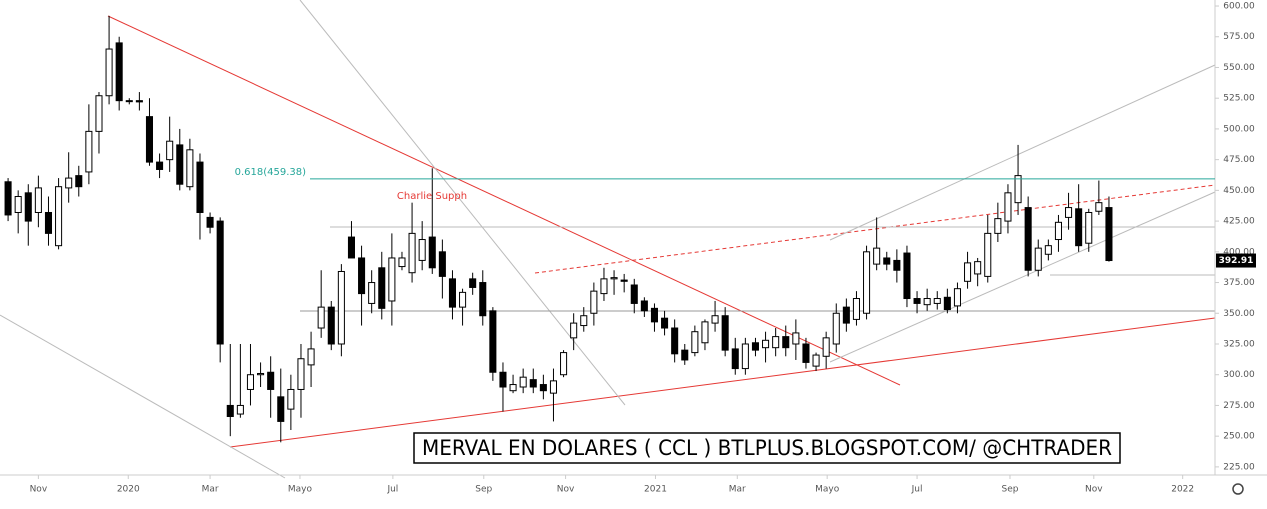 Image resolution: width=1267 pixels, height=509 pixels. Describe the element at coordinates (143, 396) in the screenshot. I see `trend-line` at that location.